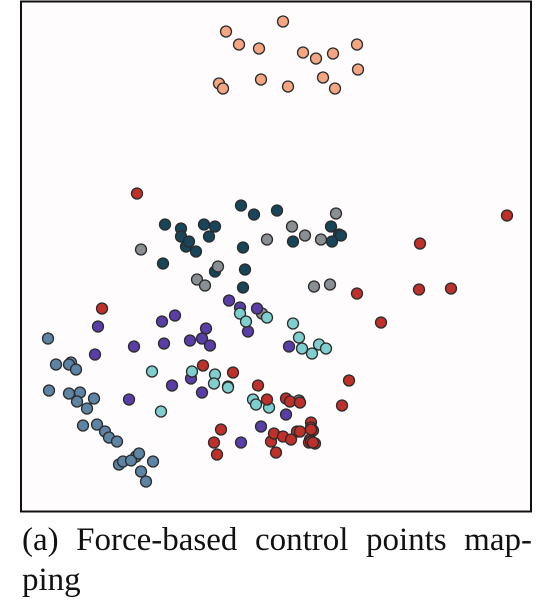 This screenshot has width=554, height=600. Describe the element at coordinates (288, 55) in the screenshot. I see `series-salmon` at that location.